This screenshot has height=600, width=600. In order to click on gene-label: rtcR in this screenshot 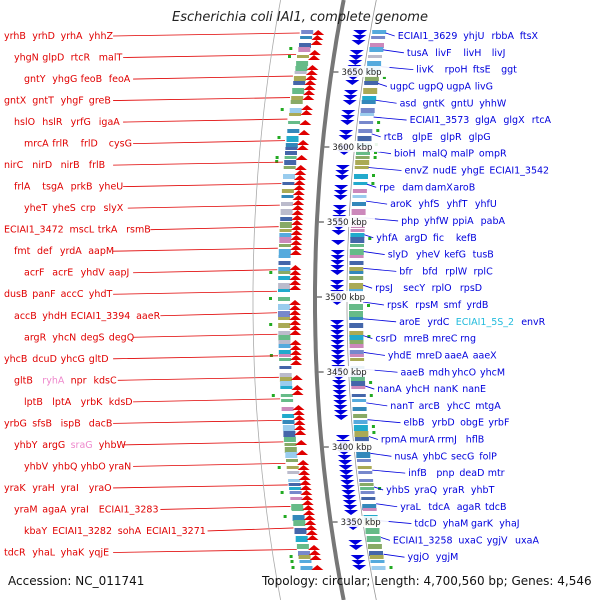, I will do `click(81, 58)`.